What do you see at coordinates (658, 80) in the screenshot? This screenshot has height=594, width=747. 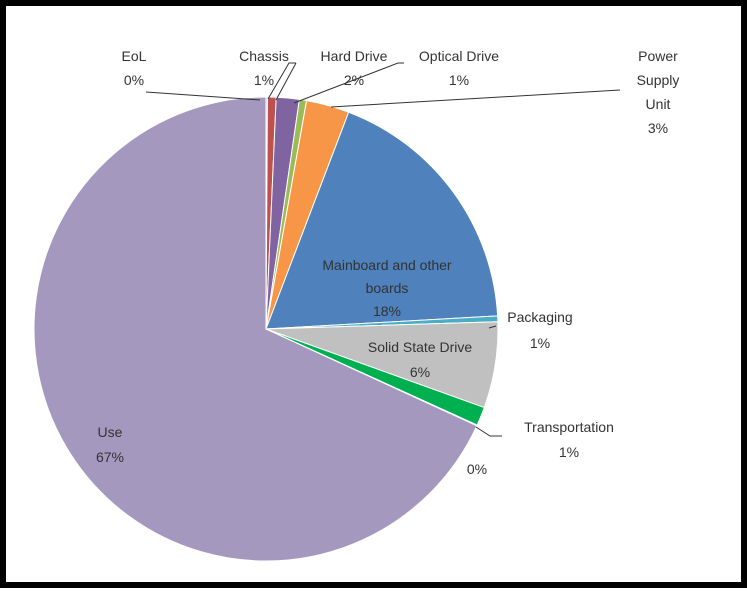 I see `label-psu-line2: Supply` at bounding box center [658, 80].